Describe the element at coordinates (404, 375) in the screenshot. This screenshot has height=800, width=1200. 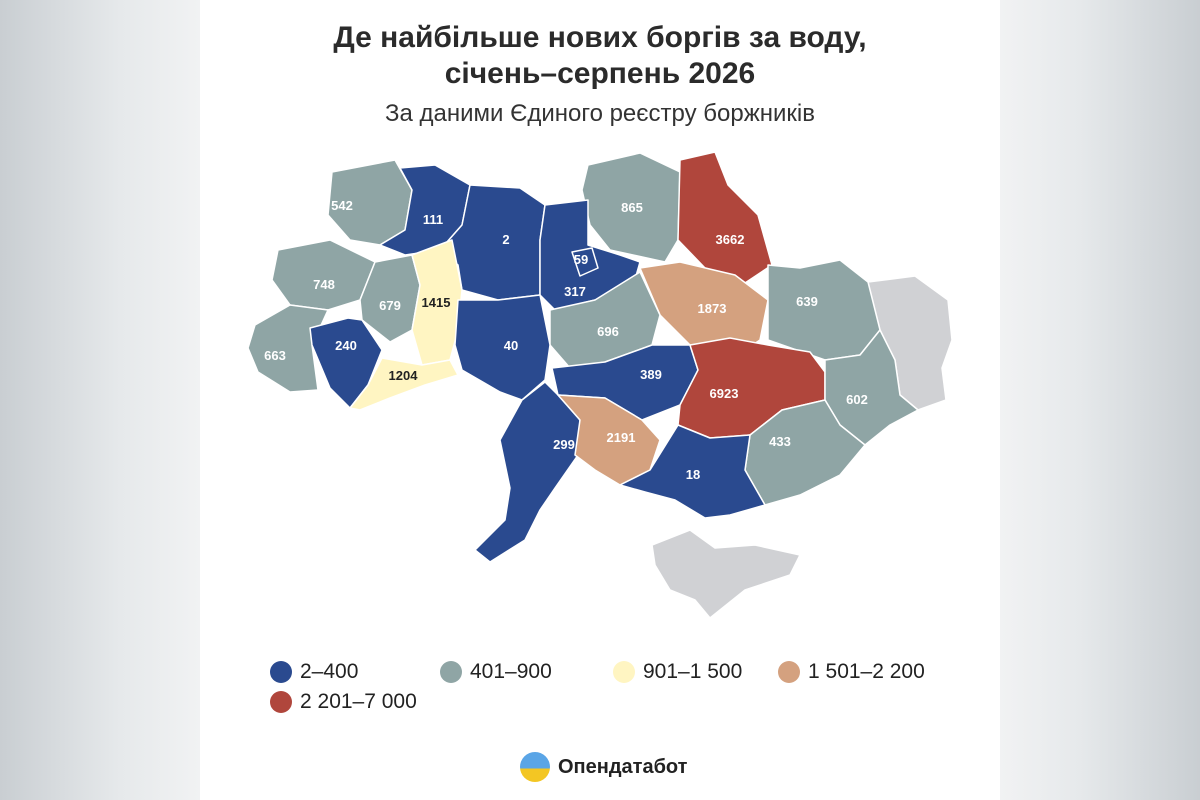
I see `region-value-label: 1204` at that location.